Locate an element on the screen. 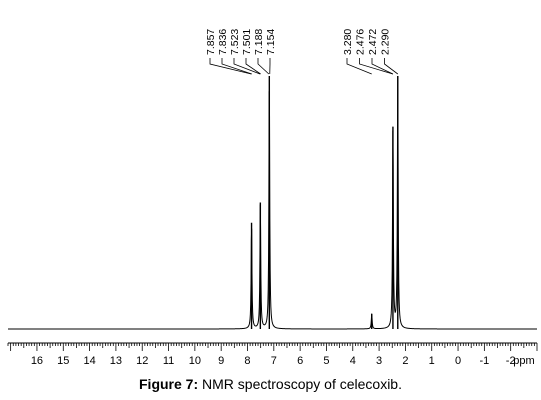 The image size is (541, 400). x-tick-label: 3 is located at coordinates (379, 361).